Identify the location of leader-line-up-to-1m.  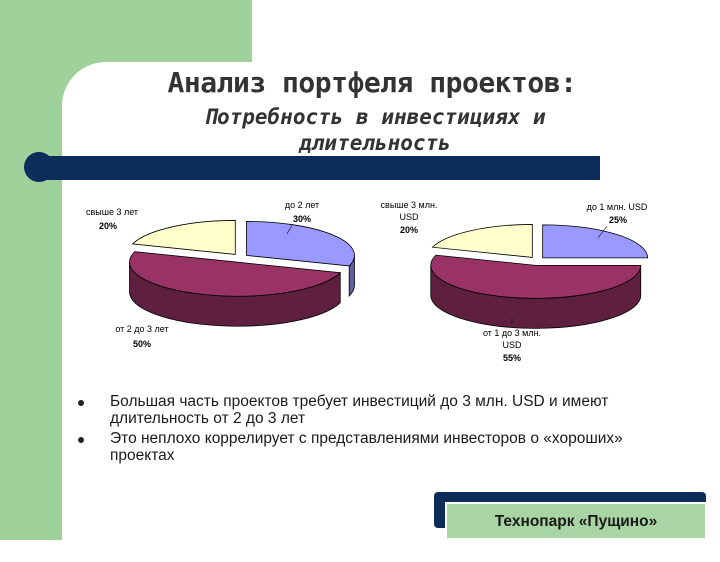
(602, 232).